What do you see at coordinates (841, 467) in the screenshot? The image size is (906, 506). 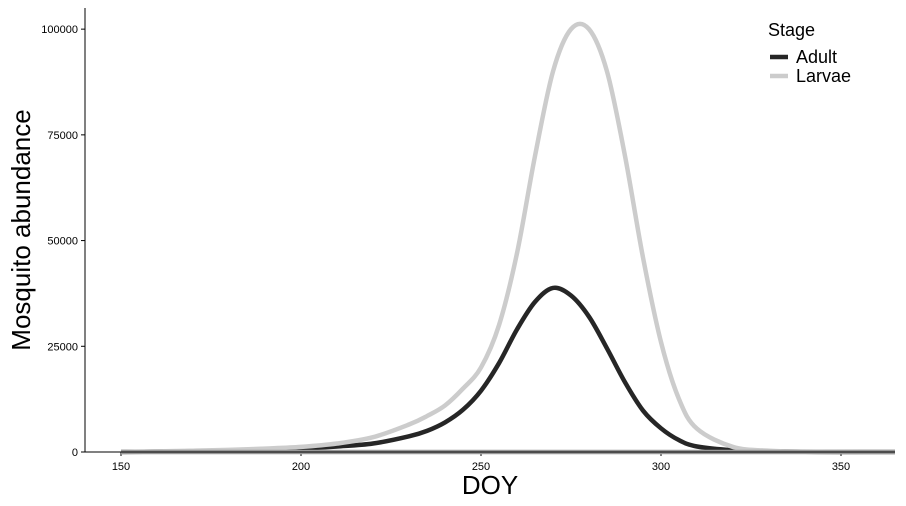 I see `x-tick-label: 350` at bounding box center [841, 467].